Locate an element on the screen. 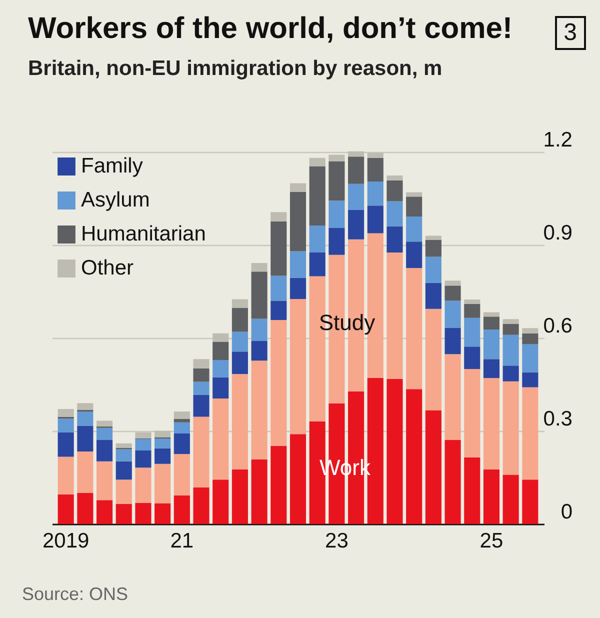  y-tick-label: 1.2 is located at coordinates (557, 140).